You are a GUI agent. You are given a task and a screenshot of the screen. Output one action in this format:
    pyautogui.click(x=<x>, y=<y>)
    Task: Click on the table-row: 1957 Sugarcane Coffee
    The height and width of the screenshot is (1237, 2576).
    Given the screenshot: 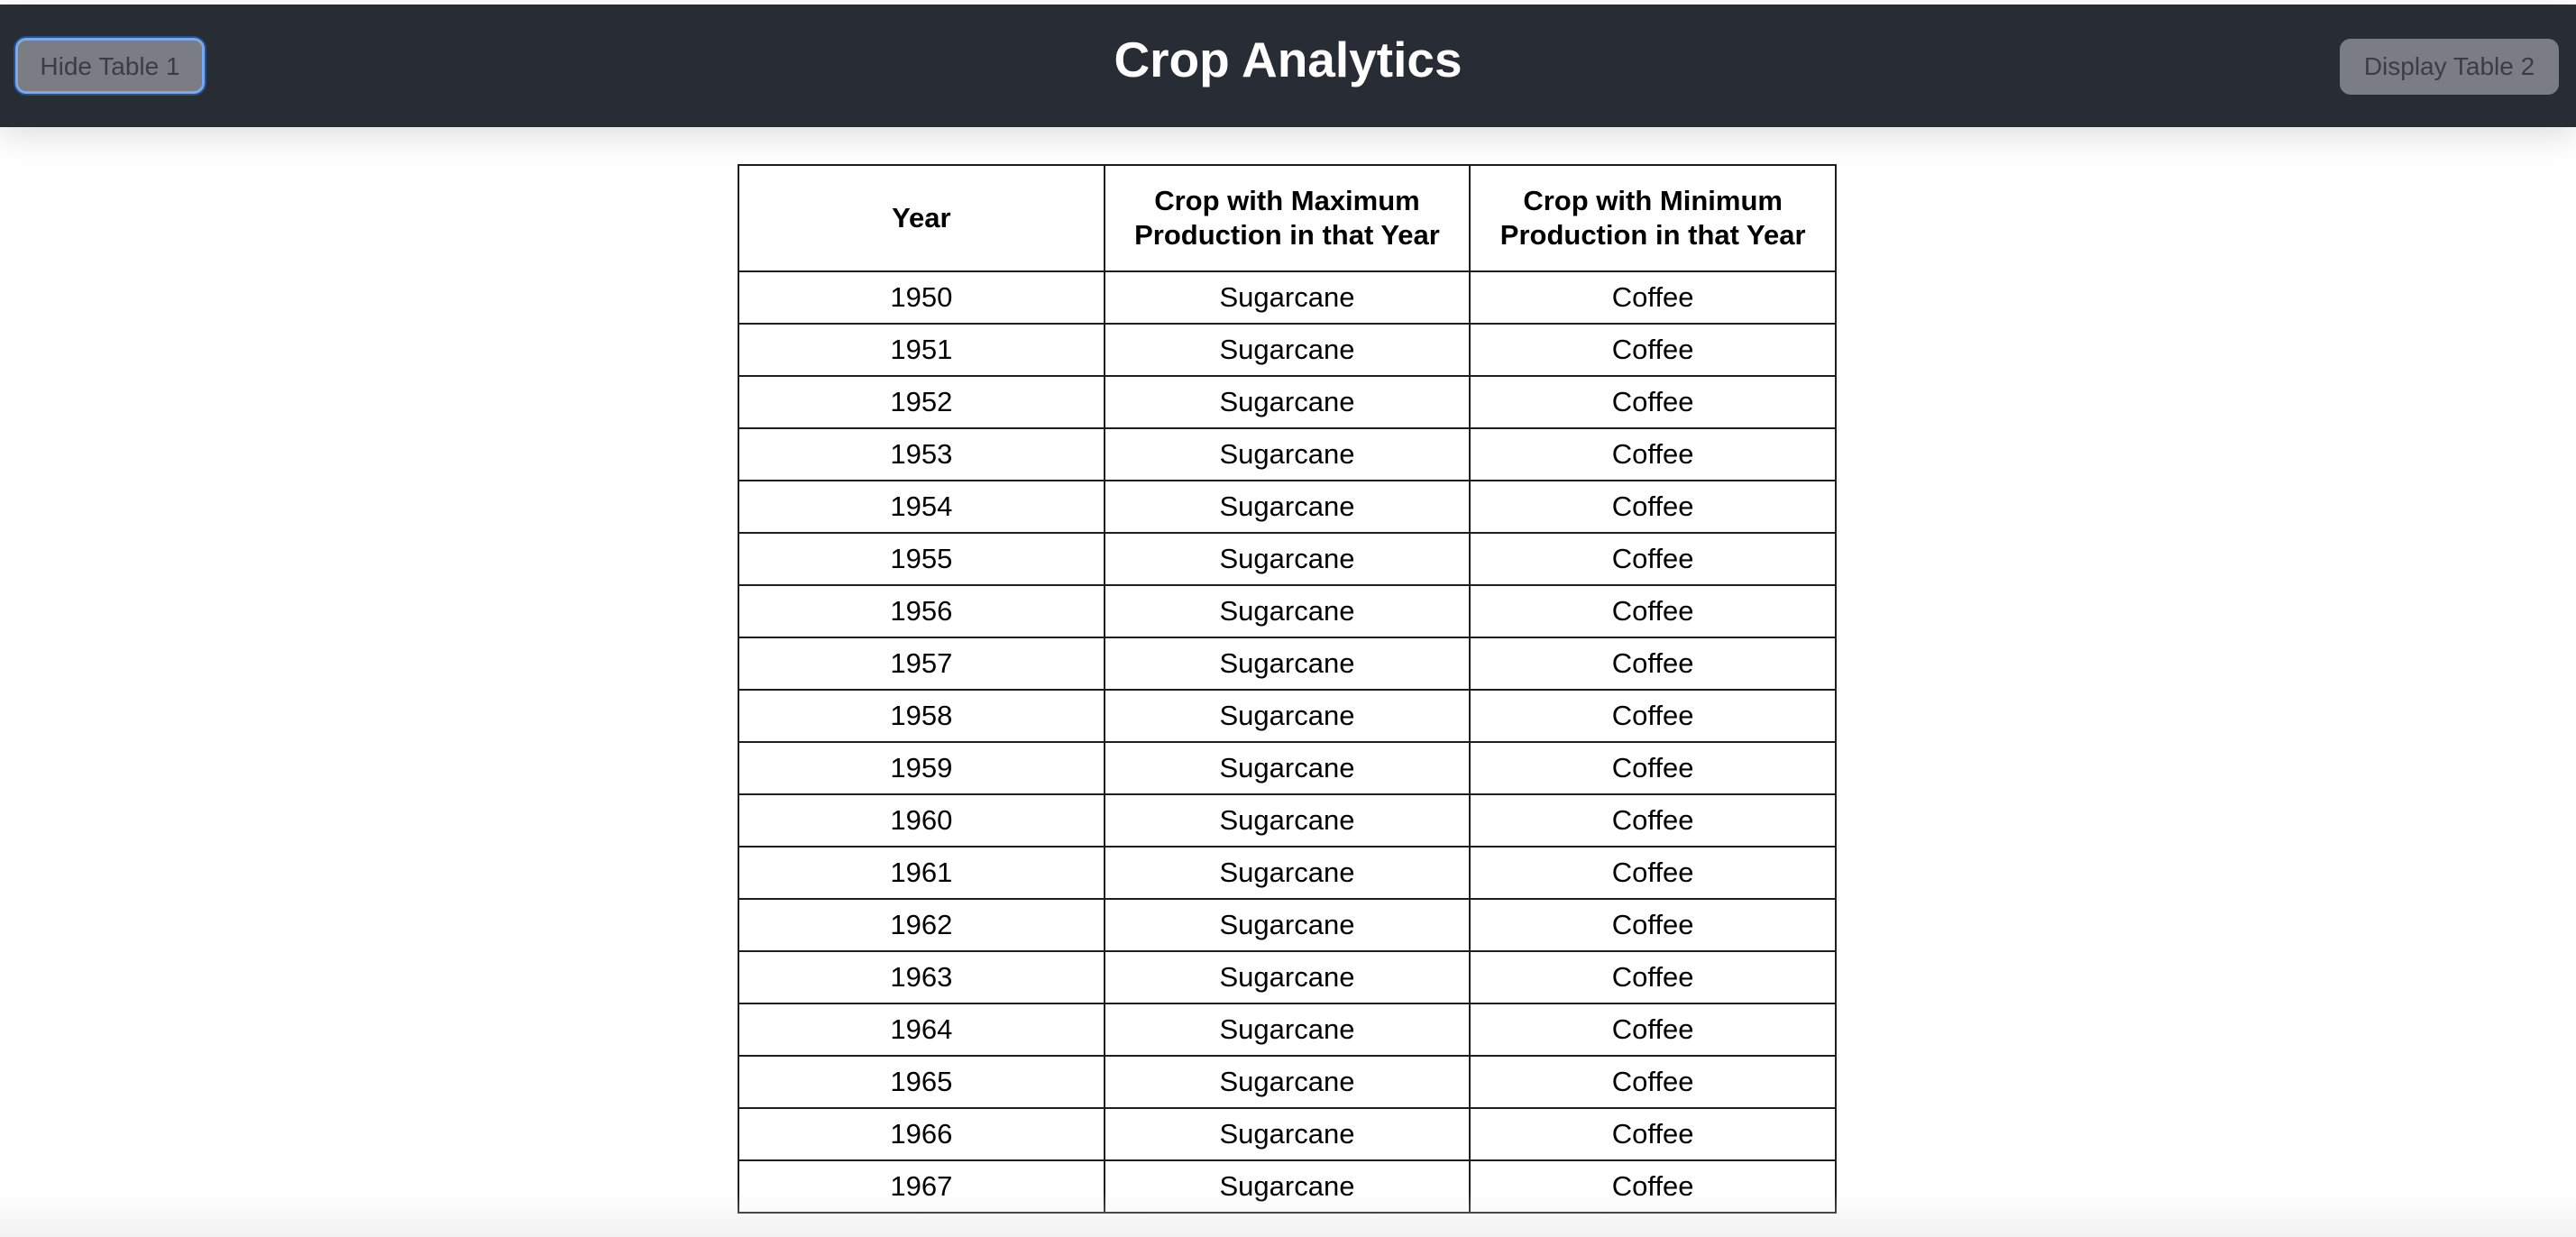 What is the action you would take?
    pyautogui.click(x=1287, y=664)
    